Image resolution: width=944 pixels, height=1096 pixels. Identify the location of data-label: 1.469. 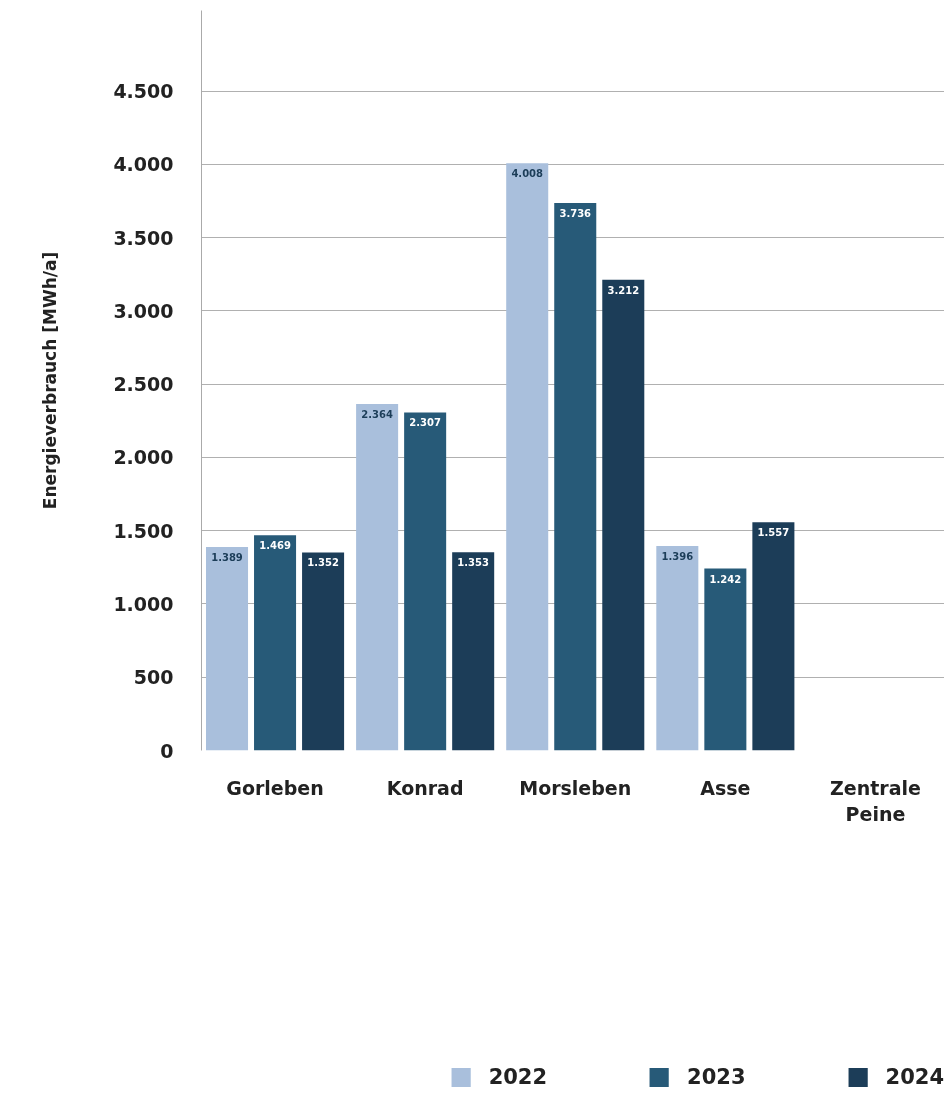
(275, 546).